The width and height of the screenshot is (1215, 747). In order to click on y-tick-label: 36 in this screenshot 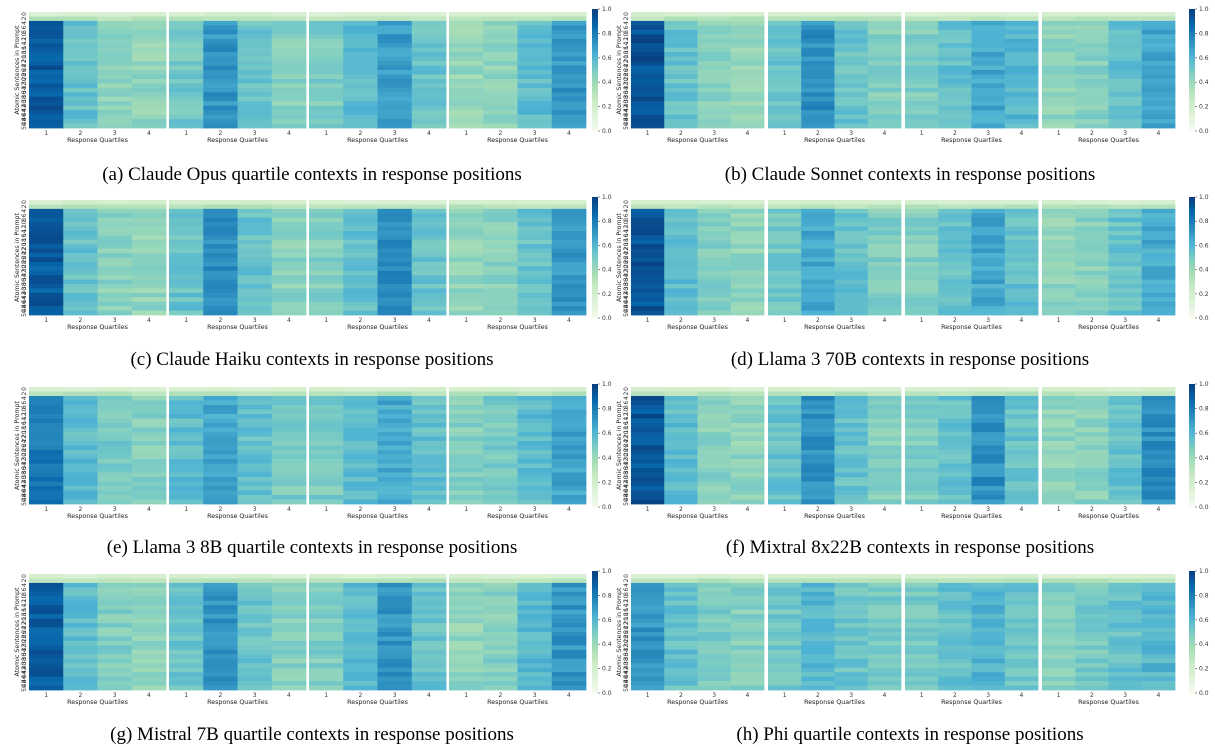, I will do `click(626, 657)`.